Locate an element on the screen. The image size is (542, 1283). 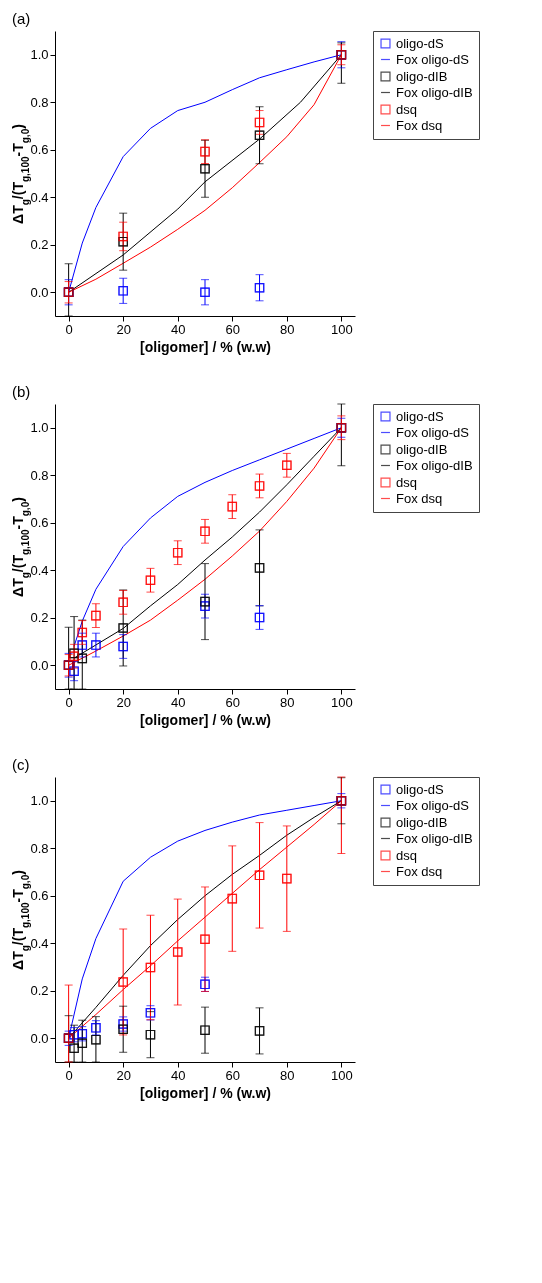
chart-title: (b) is located at coordinates (21, 391).